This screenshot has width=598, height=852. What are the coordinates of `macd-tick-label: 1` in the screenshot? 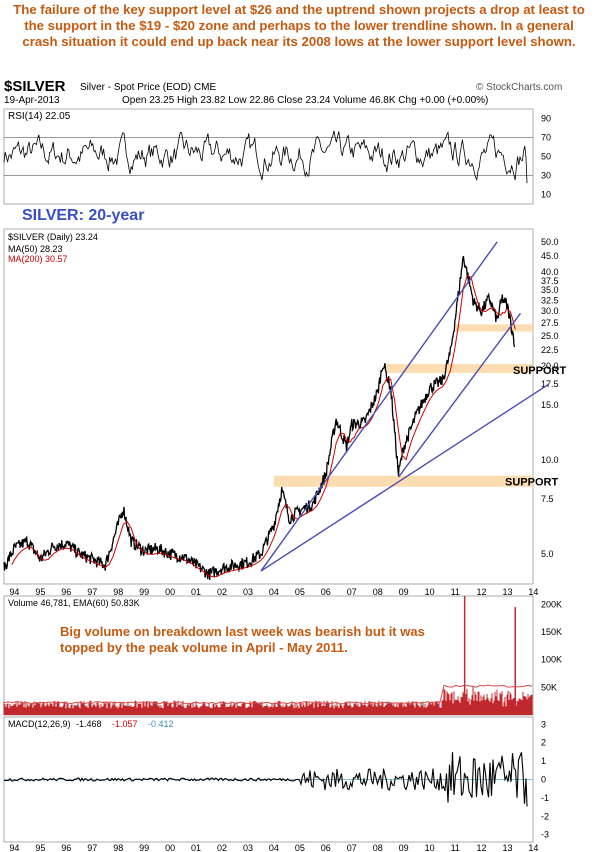 It's located at (543, 761).